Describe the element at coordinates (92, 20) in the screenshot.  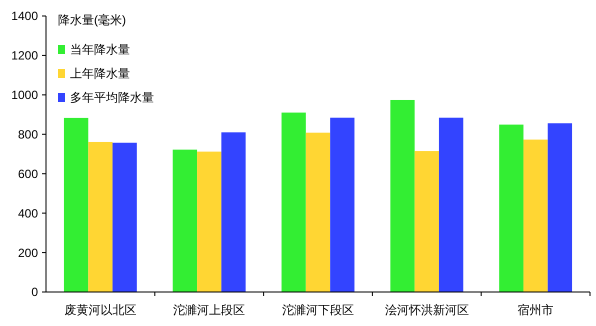
I see `y-axis-title: 降水量(毫米)` at that location.